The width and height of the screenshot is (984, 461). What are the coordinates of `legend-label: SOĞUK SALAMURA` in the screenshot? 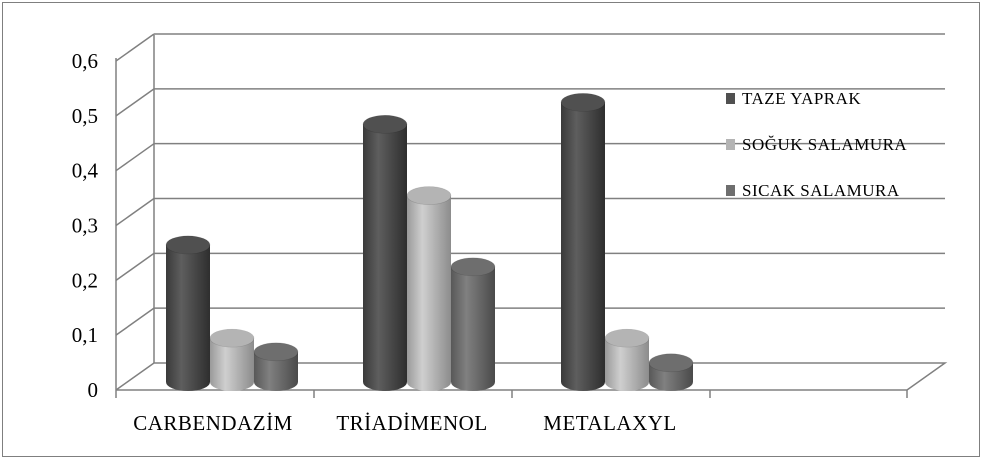 It's located at (824, 144).